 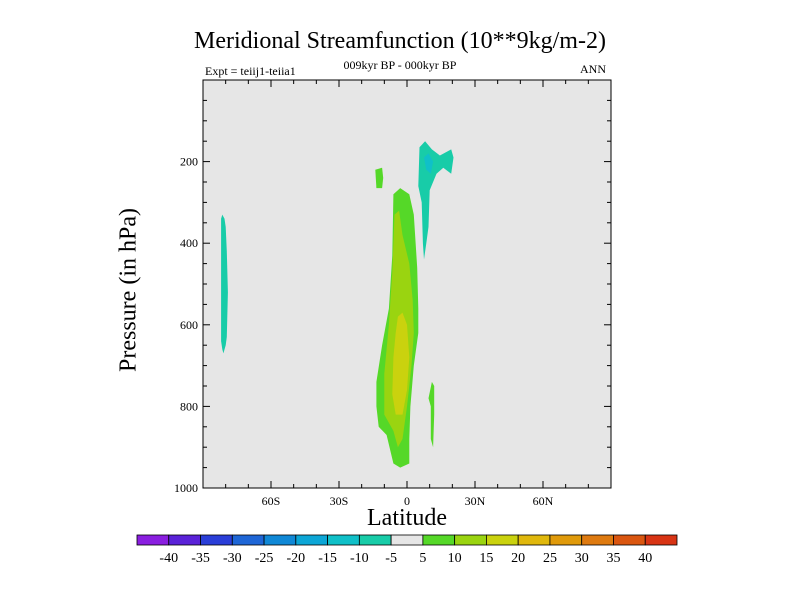 I want to click on colorbar-label: 40, so click(x=645, y=558).